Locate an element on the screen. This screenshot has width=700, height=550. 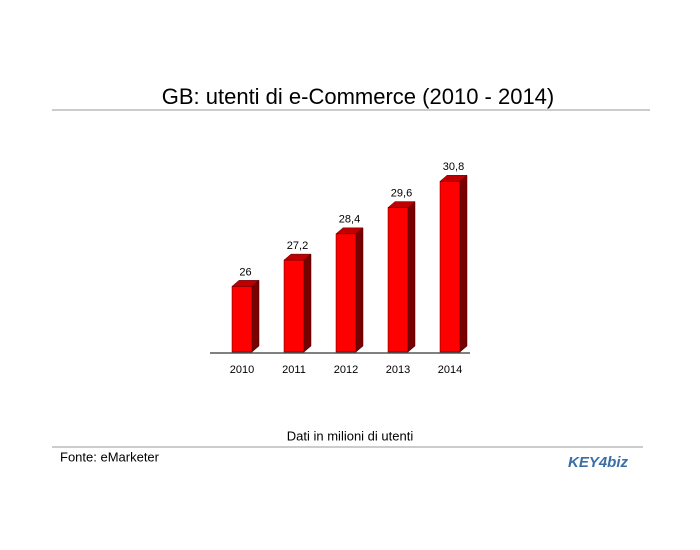
chart-title: GB: utenti di e-Commerce (2010 - 2014) is located at coordinates (358, 96).